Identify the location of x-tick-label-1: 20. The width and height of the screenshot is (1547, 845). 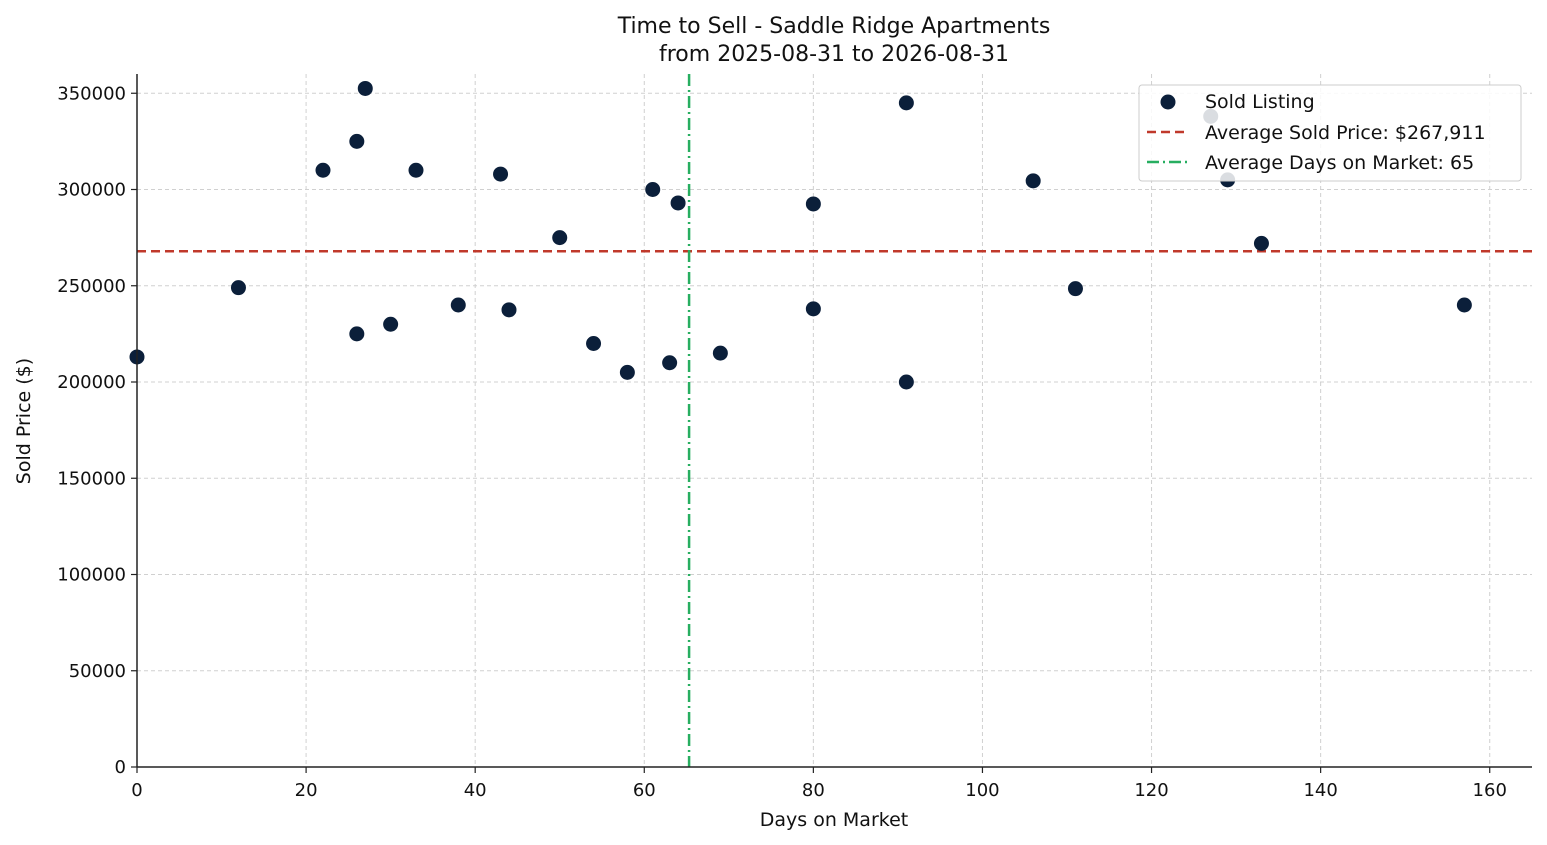
(306, 790).